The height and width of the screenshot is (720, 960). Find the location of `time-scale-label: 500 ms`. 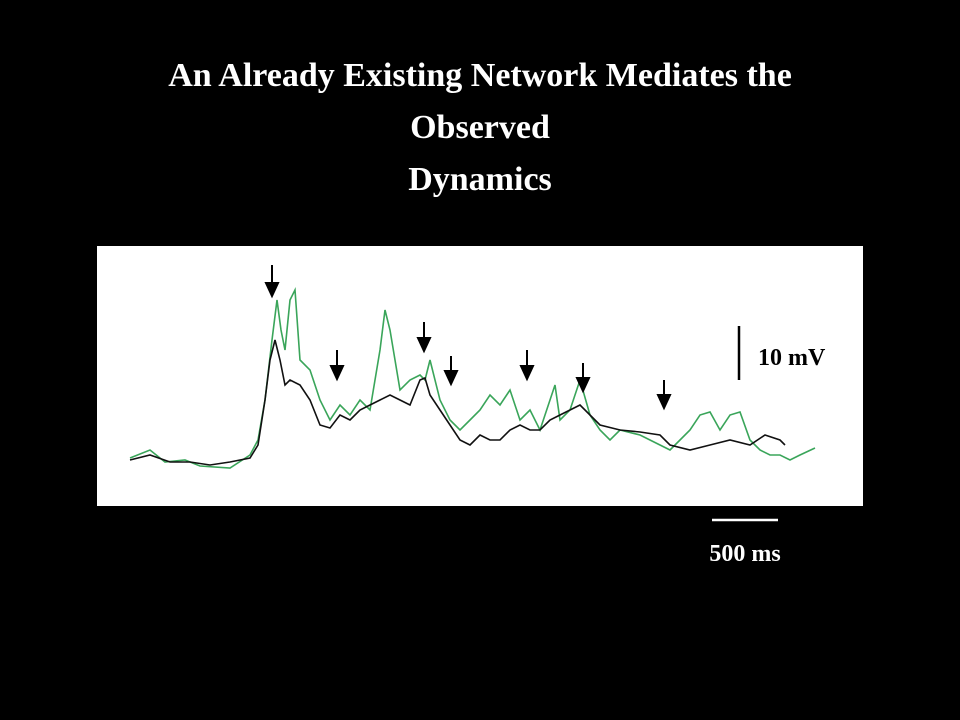

time-scale-label: 500 ms is located at coordinates (744, 554).